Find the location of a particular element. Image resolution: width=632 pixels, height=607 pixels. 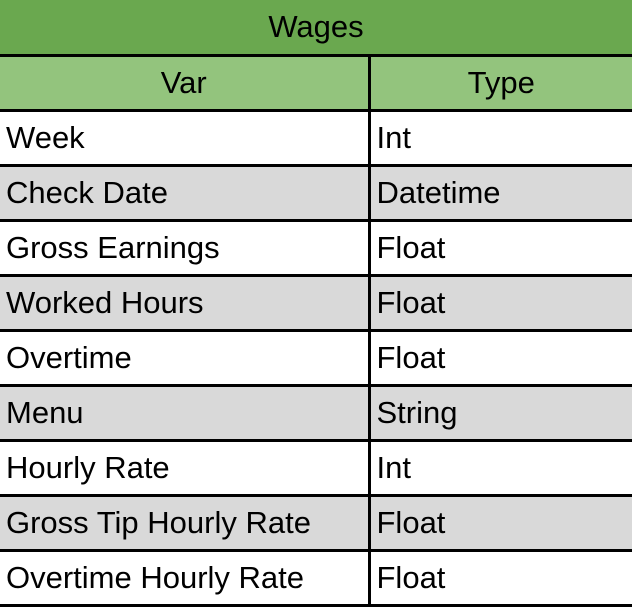

table-row: Gross Tip Hourly Rate Float is located at coordinates (316, 522).